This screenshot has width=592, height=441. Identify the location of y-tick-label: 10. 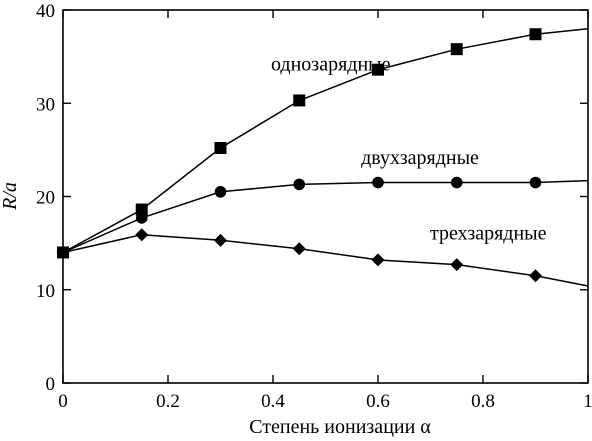
(45, 291).